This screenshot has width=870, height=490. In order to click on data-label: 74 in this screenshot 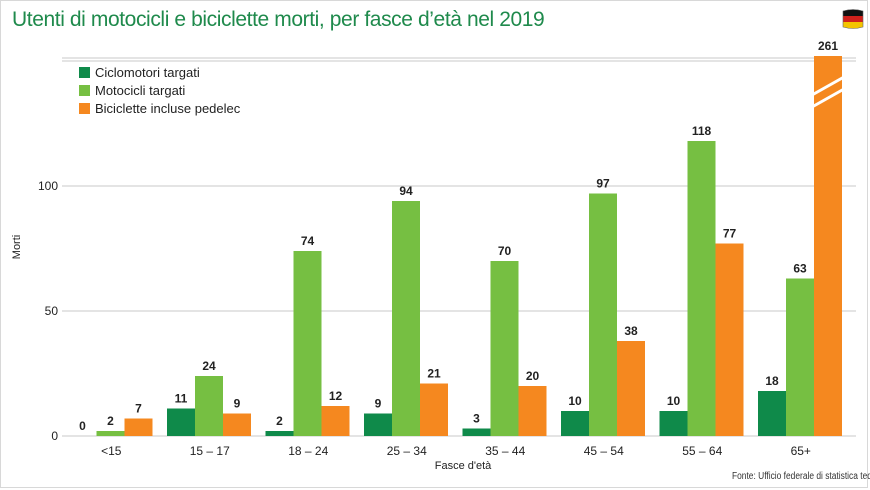, I will do `click(308, 241)`.